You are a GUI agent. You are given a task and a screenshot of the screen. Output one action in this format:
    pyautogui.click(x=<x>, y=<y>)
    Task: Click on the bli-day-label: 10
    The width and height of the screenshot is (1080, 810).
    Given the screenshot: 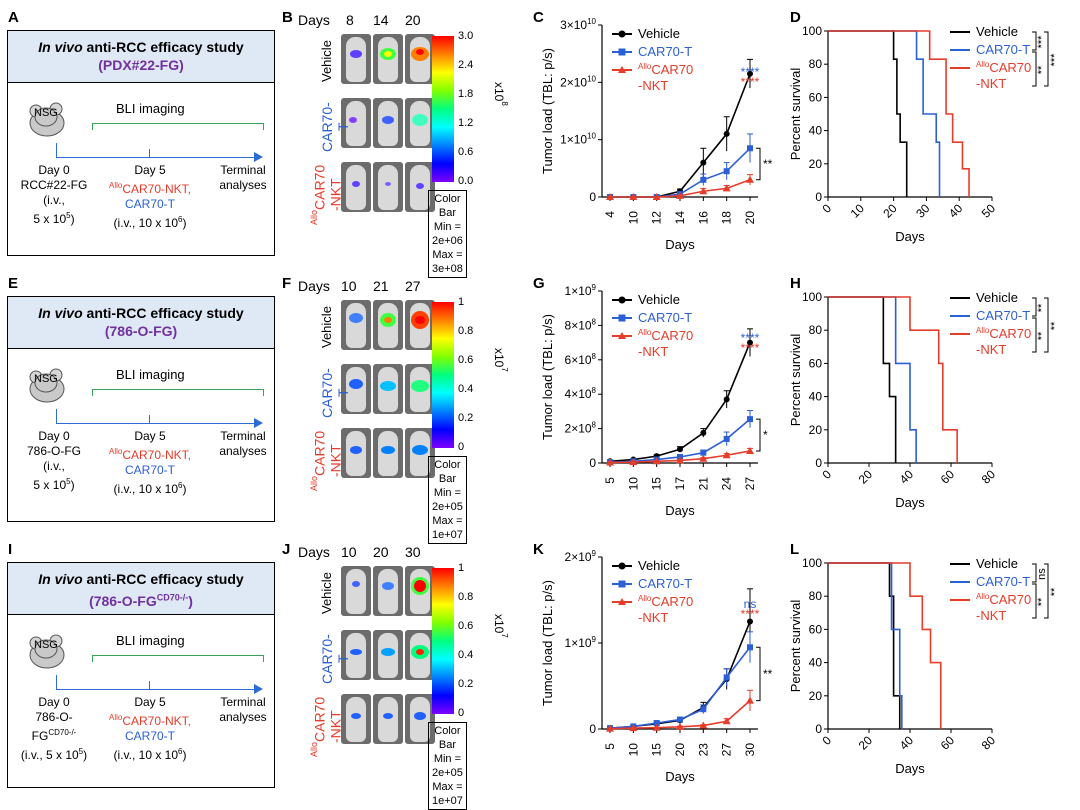 What is the action you would take?
    pyautogui.click(x=349, y=552)
    